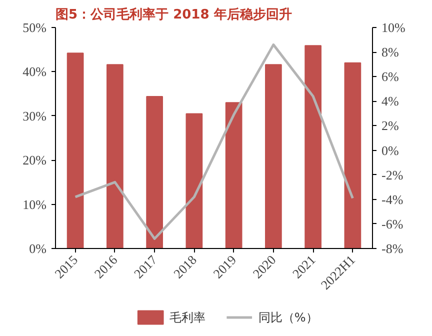 The height and width of the screenshot is (336, 432). What do you see at coordinates (390, 76) in the screenshot?
I see `y2-tick-label: 6%` at bounding box center [390, 76].